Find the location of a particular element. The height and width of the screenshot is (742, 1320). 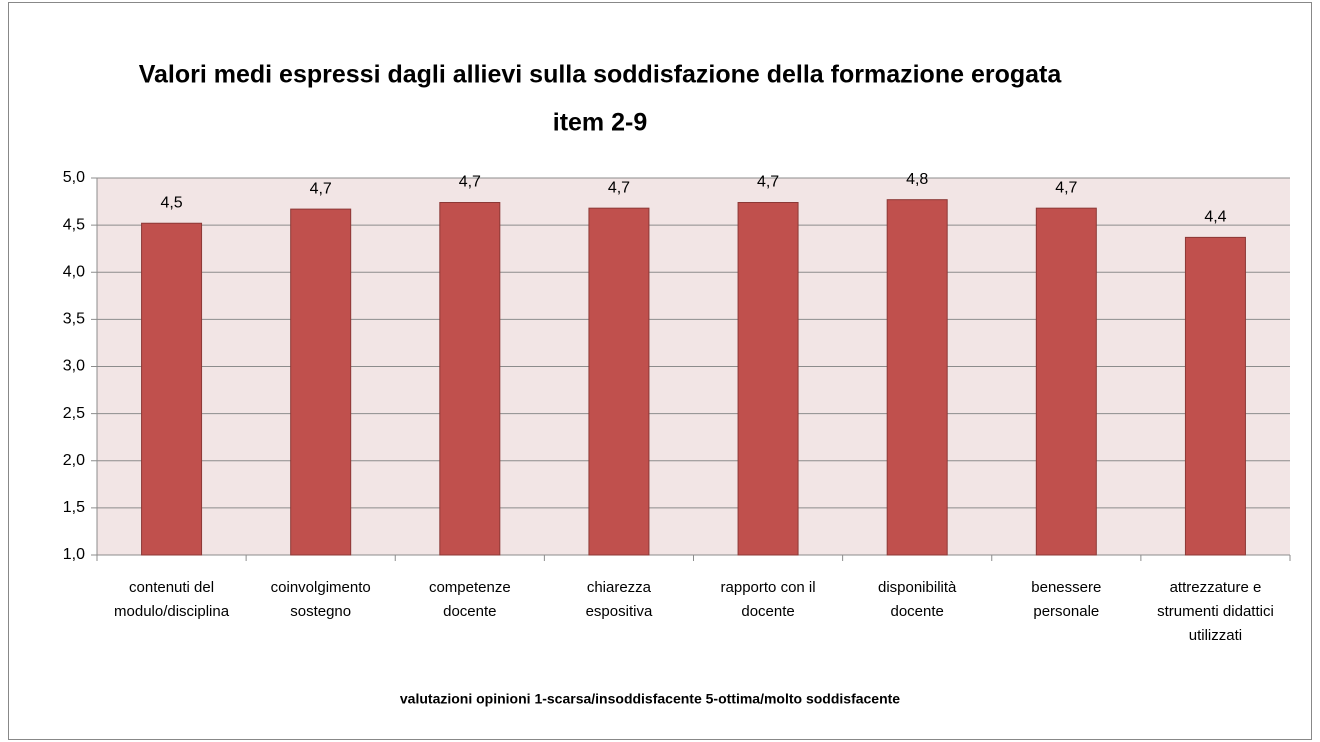

data-label: 4,4 is located at coordinates (1215, 217).